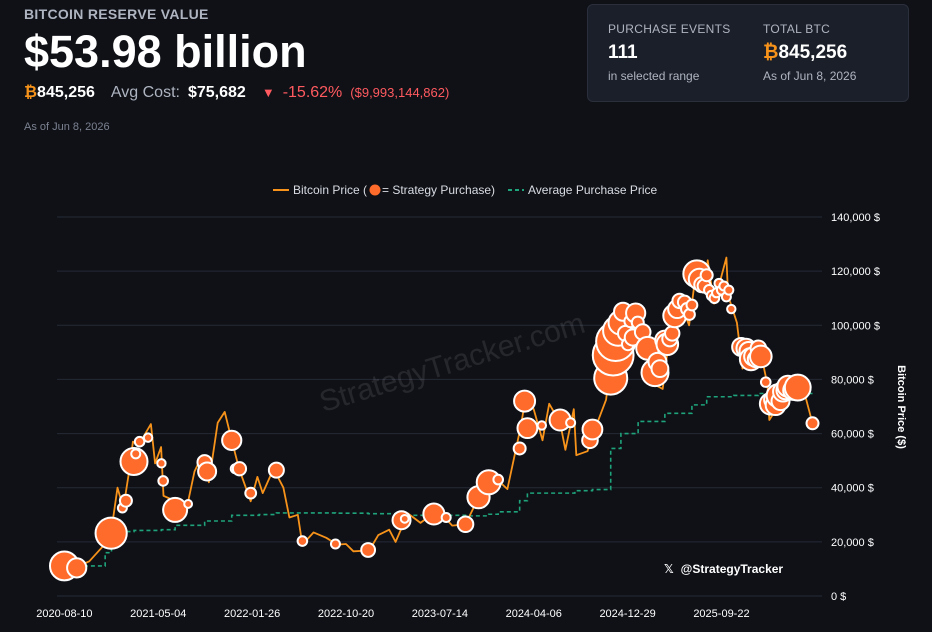 This screenshot has width=932, height=632. What do you see at coordinates (852, 435) in the screenshot?
I see `y-tick-label: 60,000 $` at bounding box center [852, 435].